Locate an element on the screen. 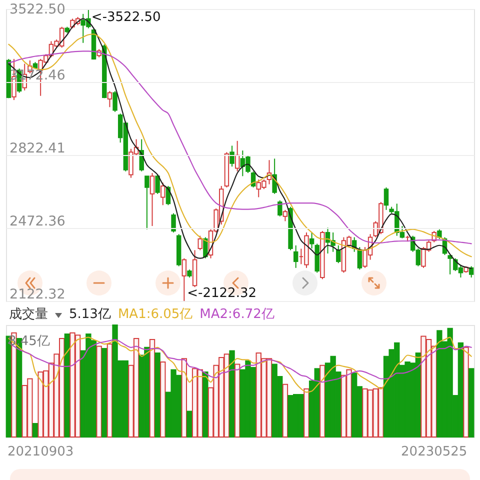 Image resolution: width=480 pixels, height=480 pixels. y-tick-label: 2122.32 is located at coordinates (38, 294).